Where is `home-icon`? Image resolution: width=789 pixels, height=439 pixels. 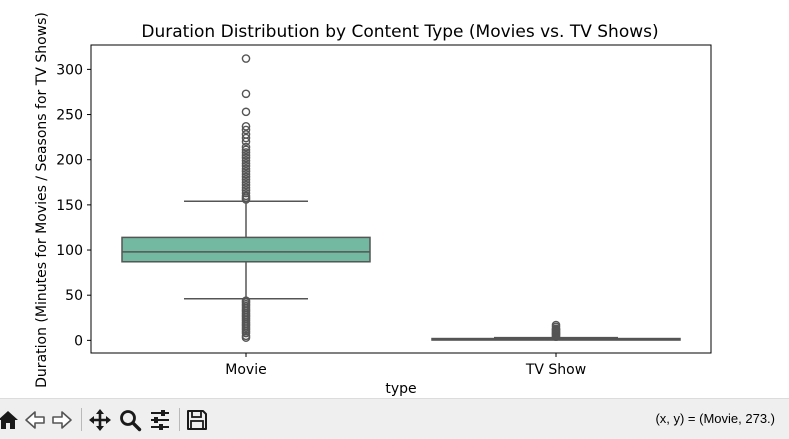
home-icon is located at coordinates (9, 420).